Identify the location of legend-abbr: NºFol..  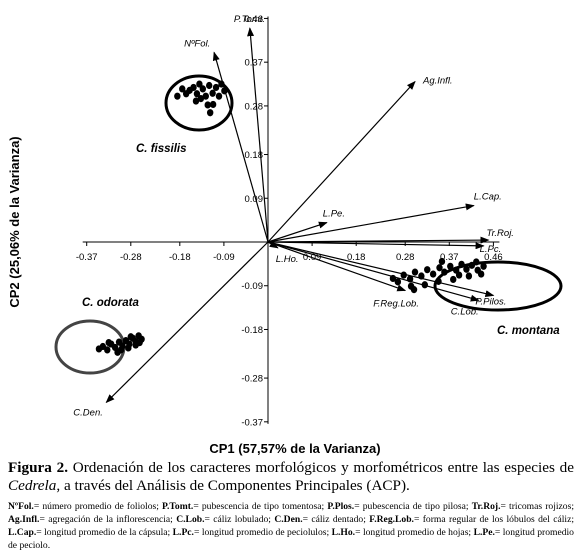
(21, 506).